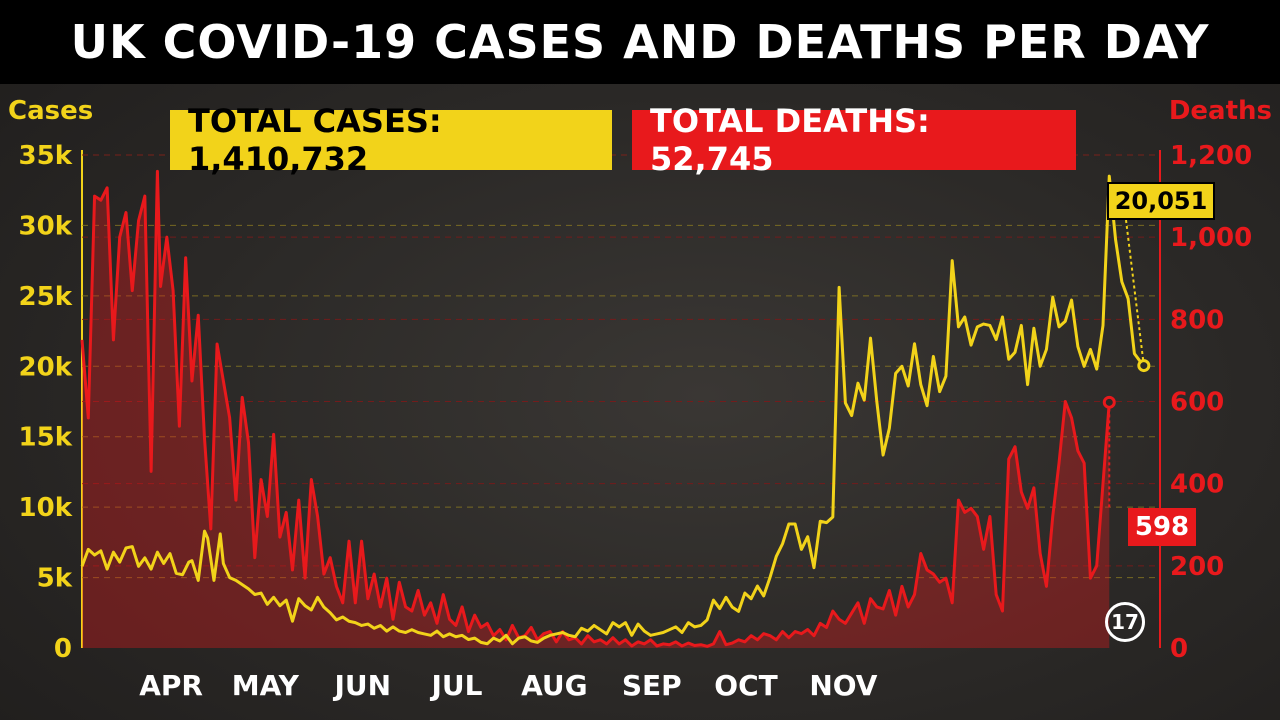  What do you see at coordinates (46, 156) in the screenshot?
I see `left-tick-label: 35k` at bounding box center [46, 156].